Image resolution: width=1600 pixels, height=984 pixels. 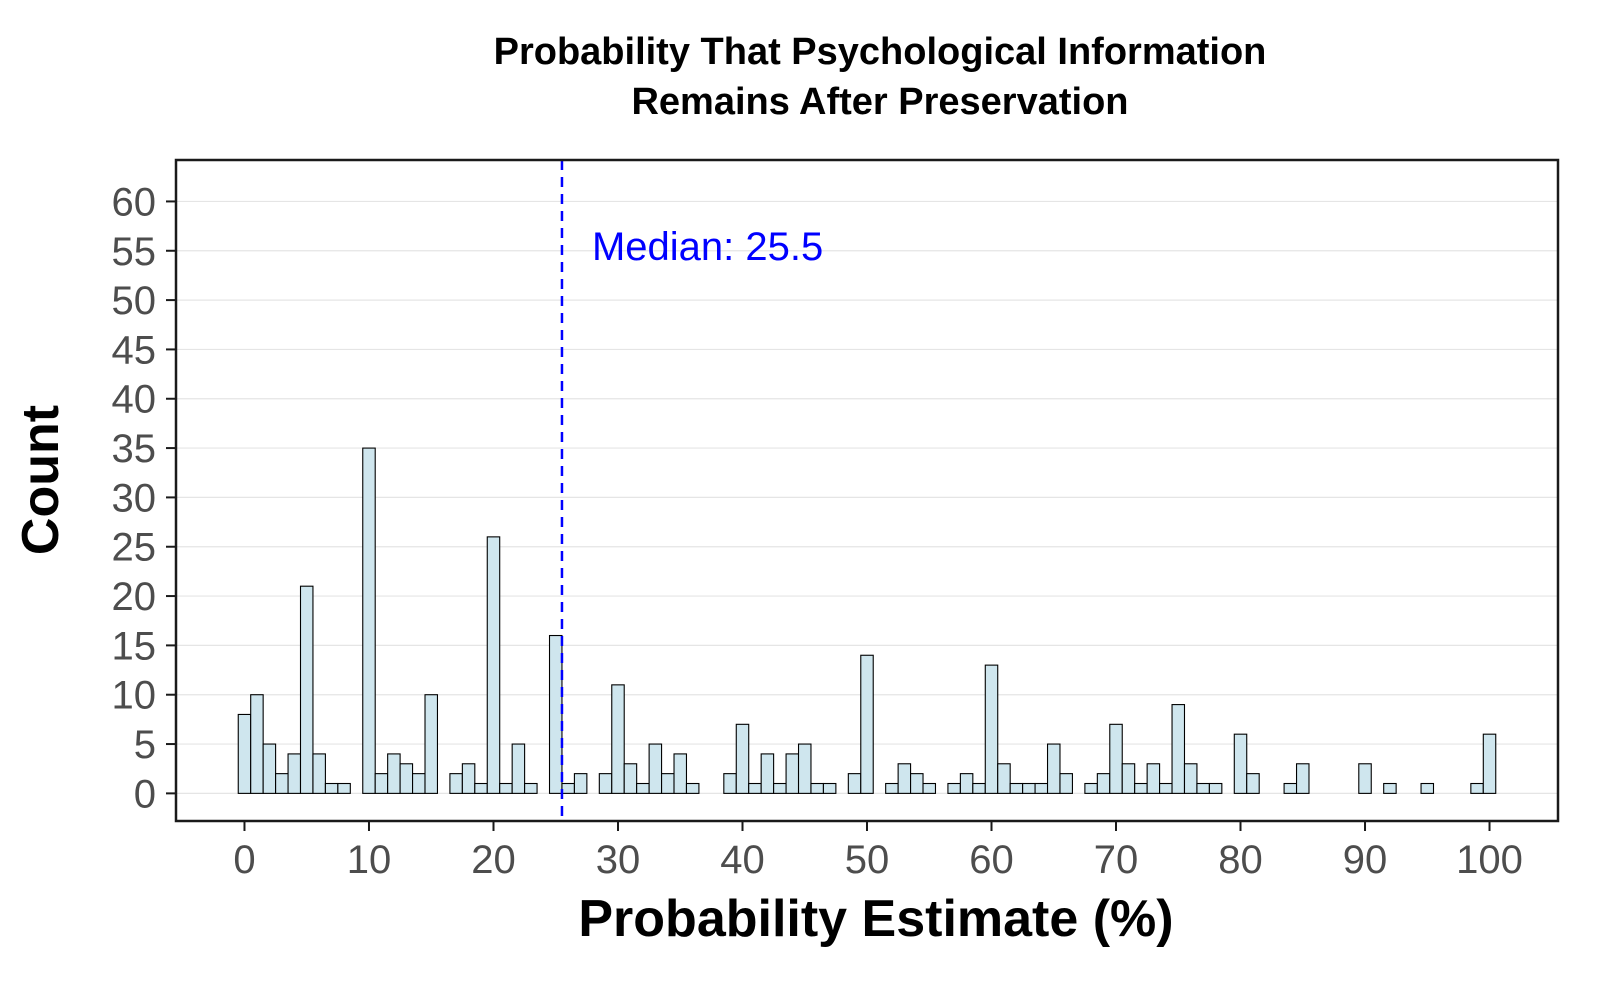 What do you see at coordinates (145, 745) in the screenshot?
I see `y-tick-label: 5` at bounding box center [145, 745].